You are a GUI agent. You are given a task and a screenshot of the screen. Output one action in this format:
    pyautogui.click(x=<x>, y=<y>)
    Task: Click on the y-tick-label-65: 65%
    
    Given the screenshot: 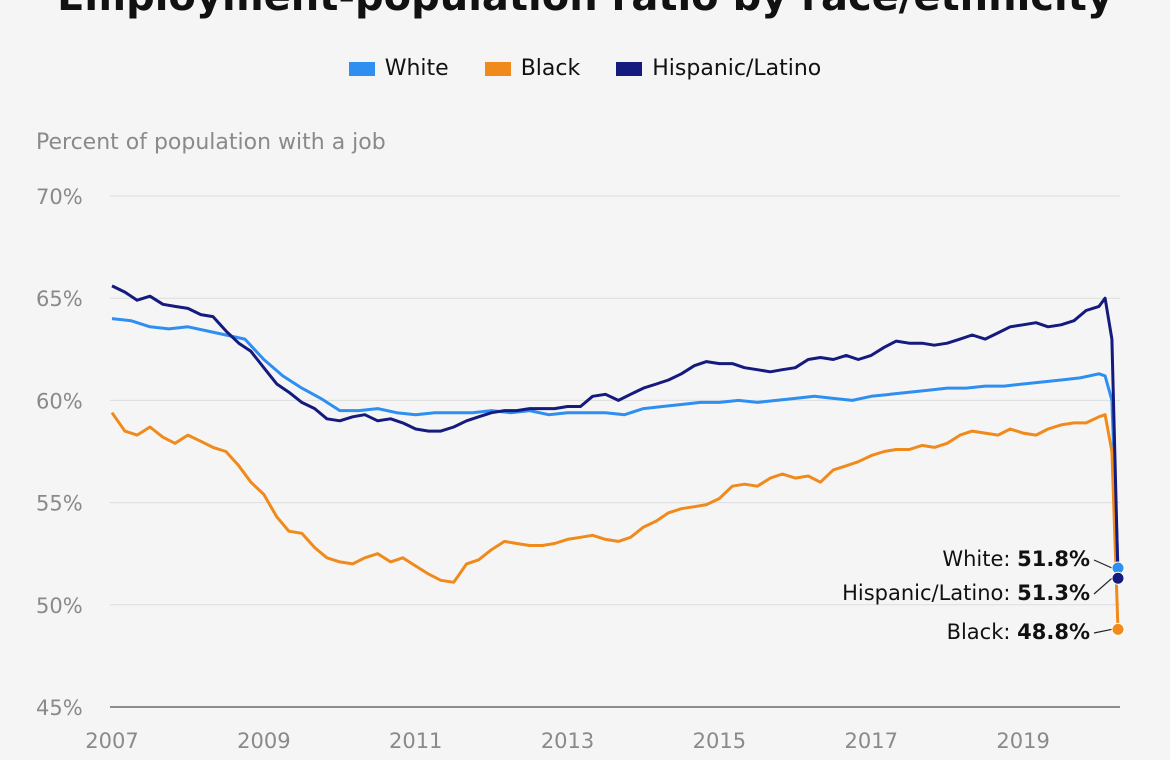 What is the action you would take?
    pyautogui.click(x=59, y=299)
    